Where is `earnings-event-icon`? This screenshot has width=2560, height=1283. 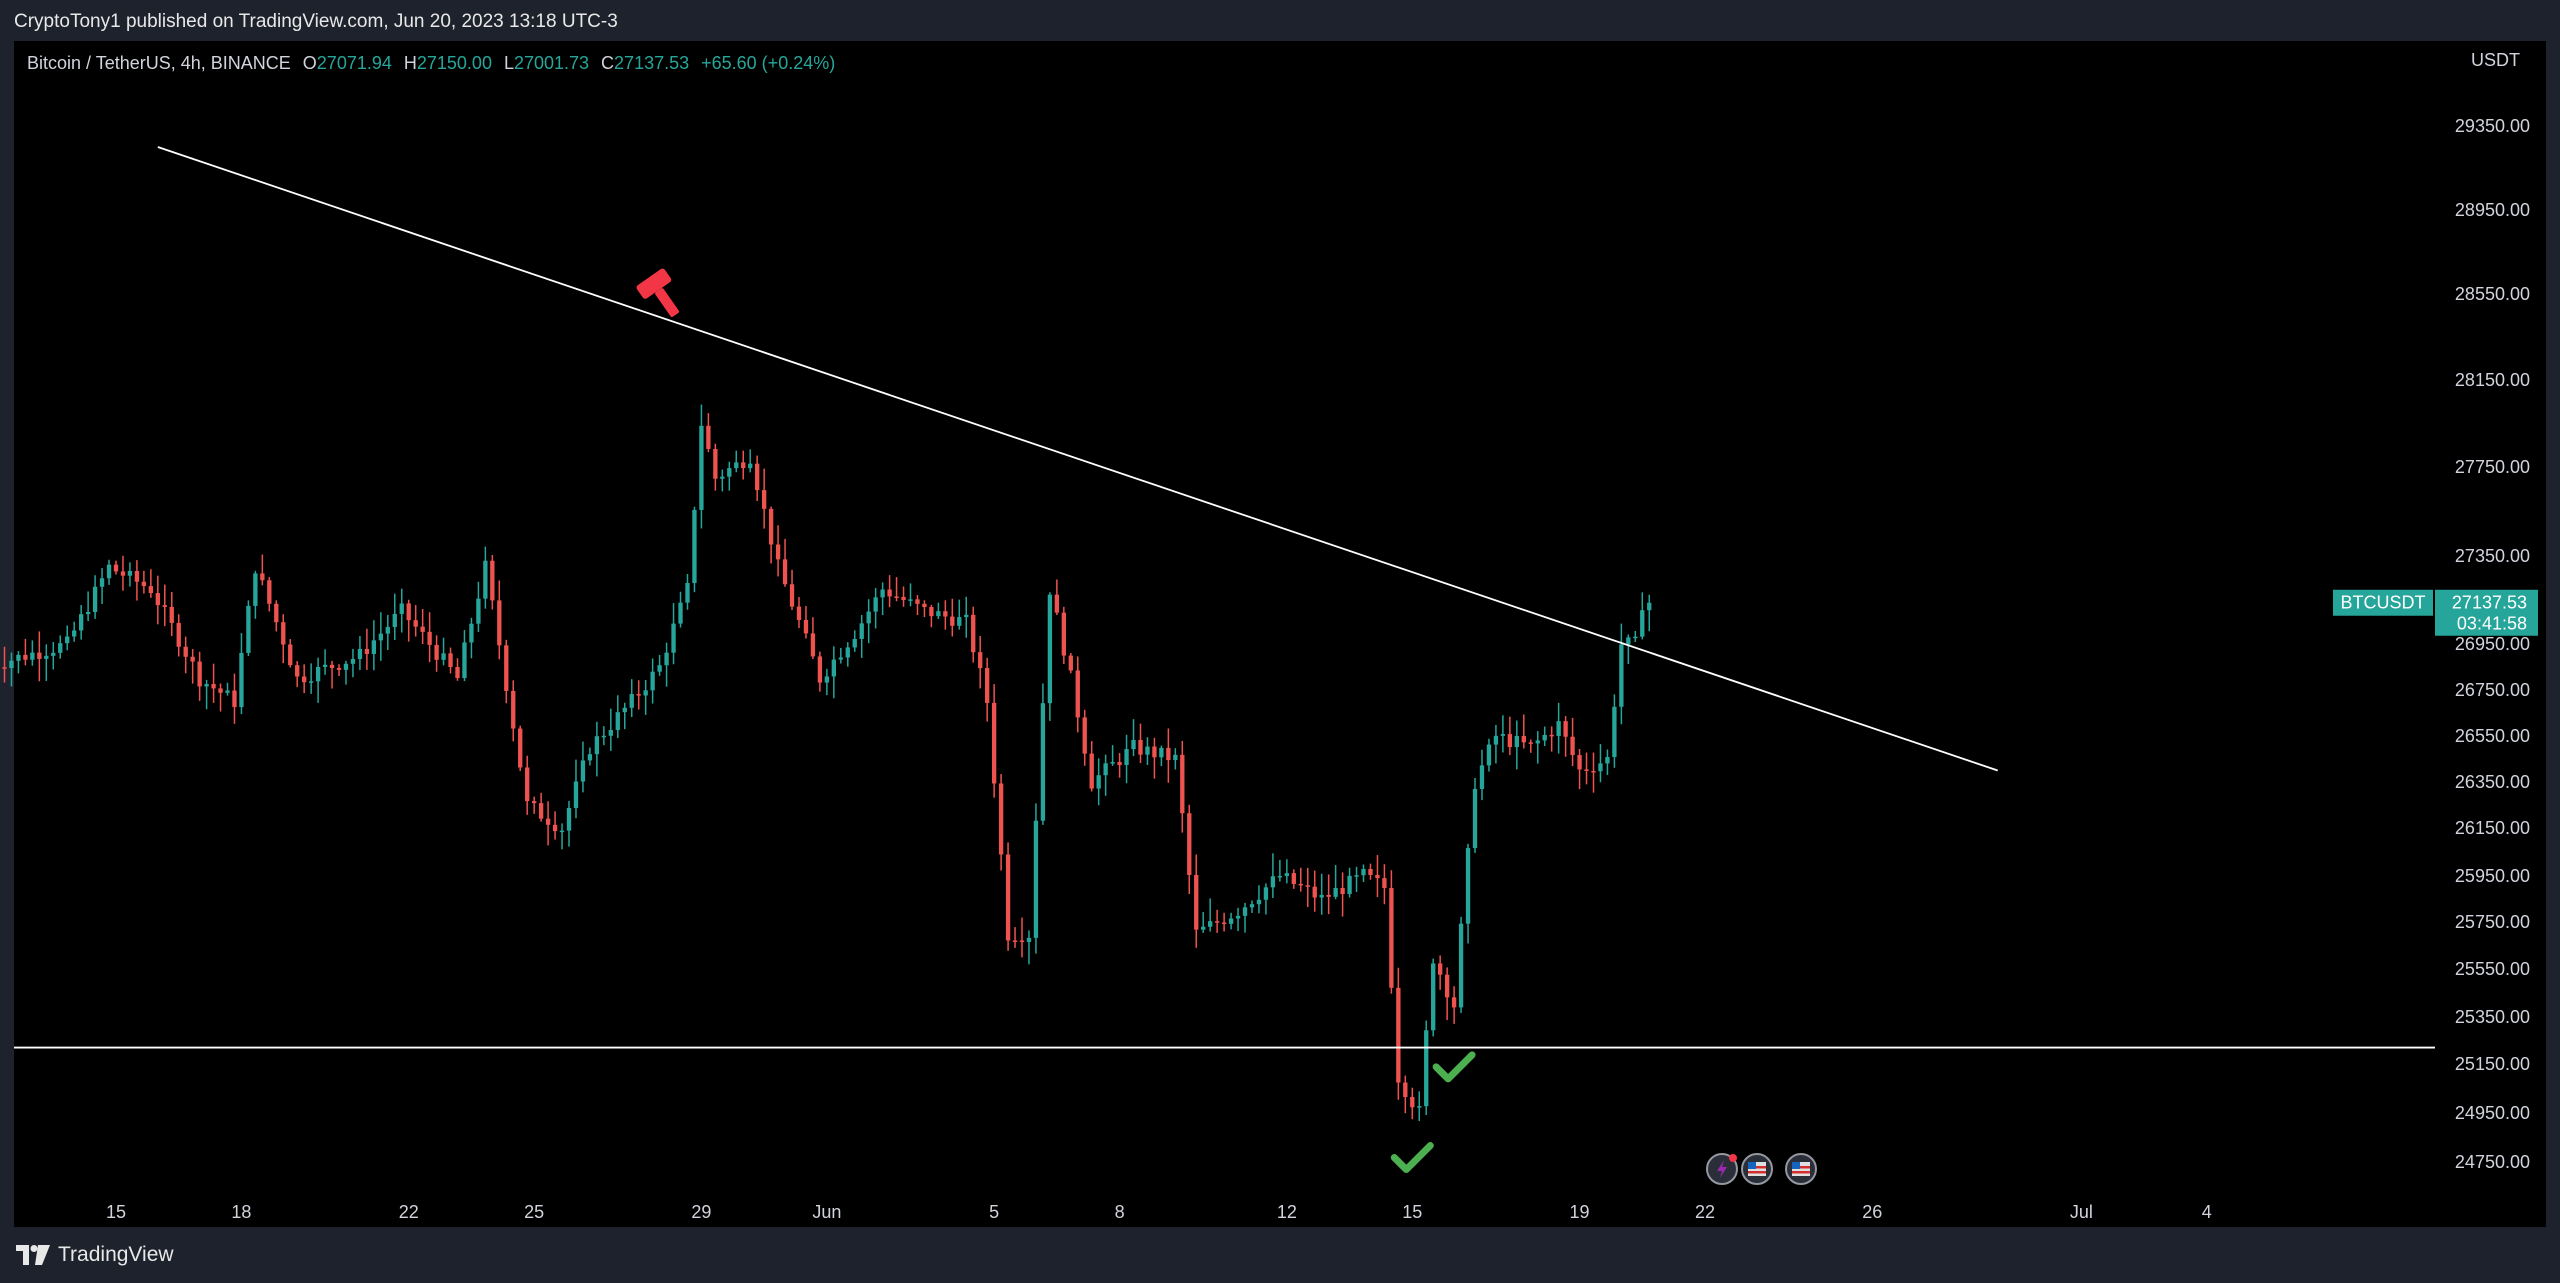 earnings-event-icon is located at coordinates (1722, 1169).